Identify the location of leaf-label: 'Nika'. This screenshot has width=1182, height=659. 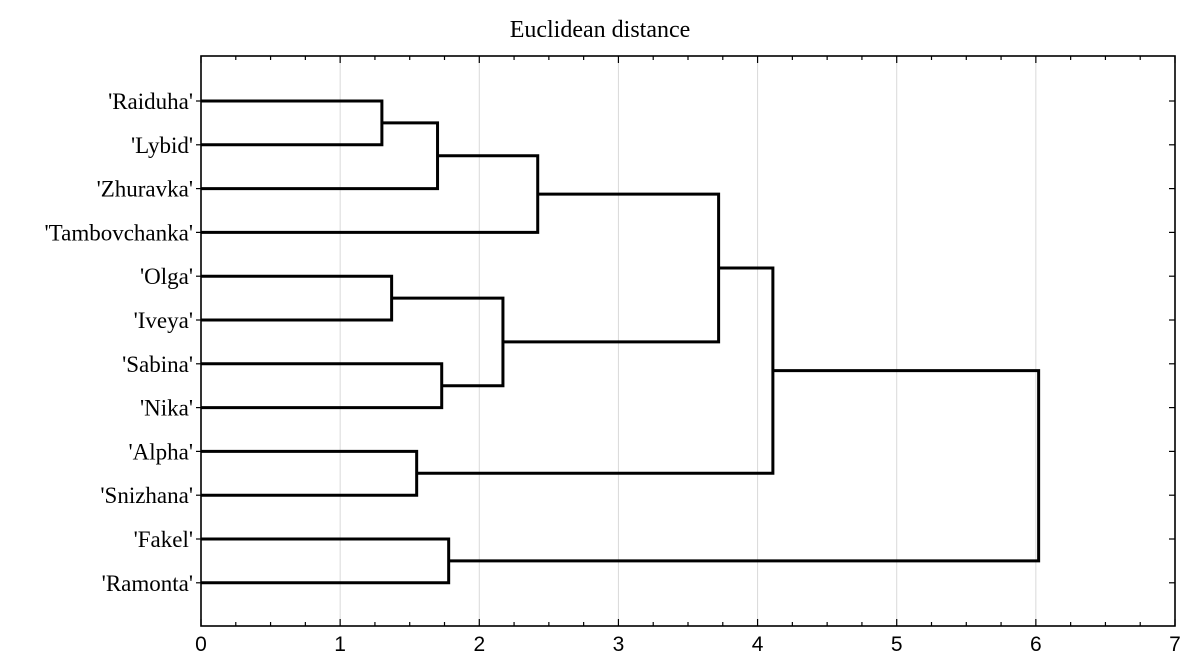
(166, 408).